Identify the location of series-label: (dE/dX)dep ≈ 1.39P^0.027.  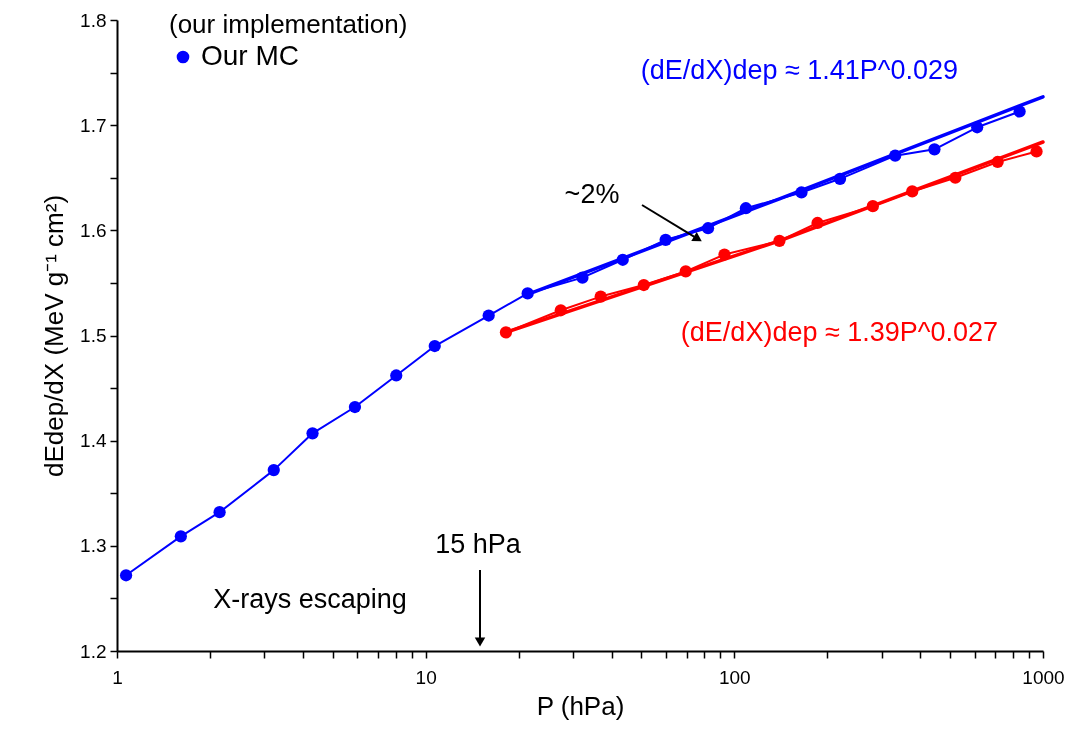
(839, 331).